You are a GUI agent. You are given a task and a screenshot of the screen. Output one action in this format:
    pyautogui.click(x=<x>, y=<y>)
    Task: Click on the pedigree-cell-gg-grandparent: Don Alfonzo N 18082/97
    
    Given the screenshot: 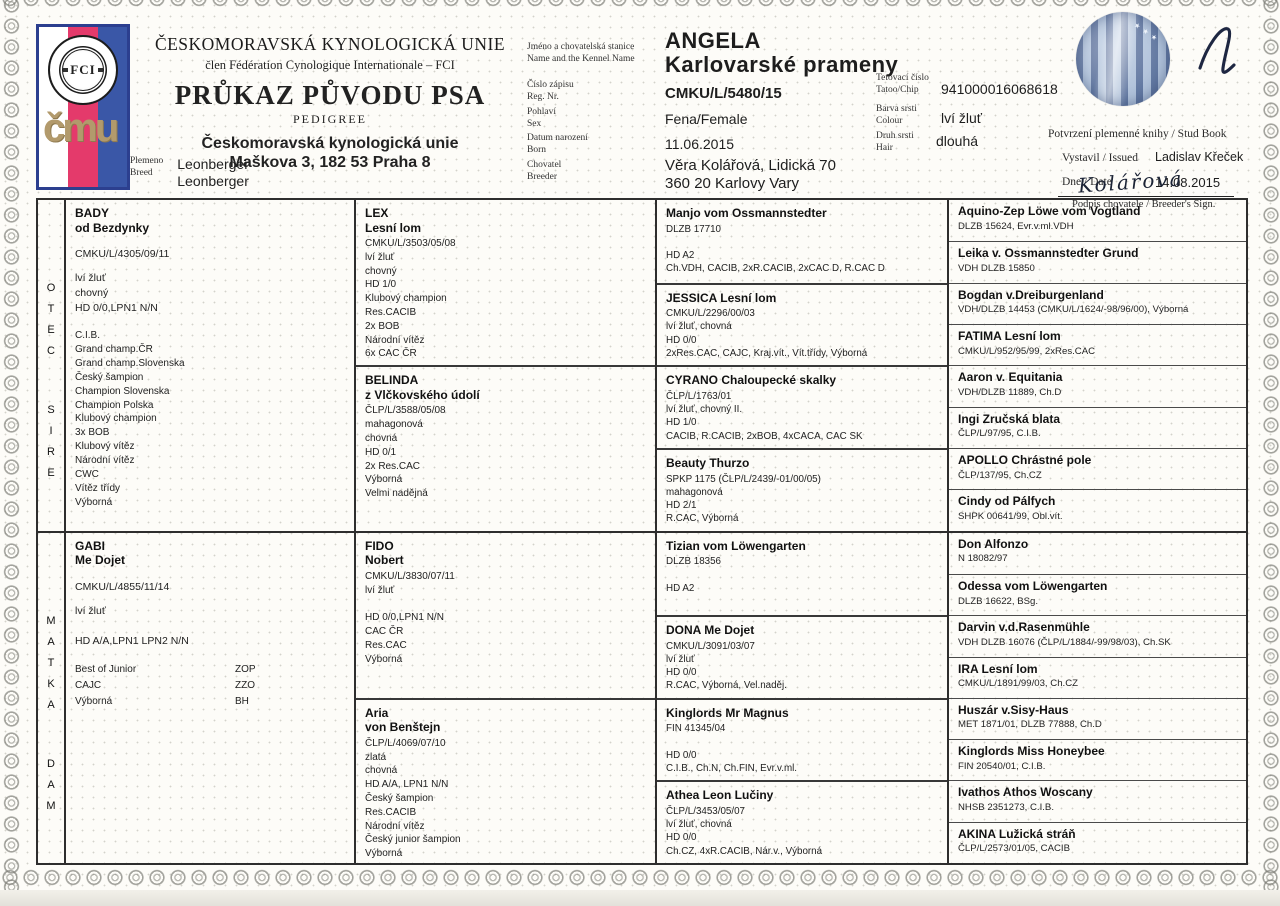 What is the action you would take?
    pyautogui.click(x=993, y=550)
    